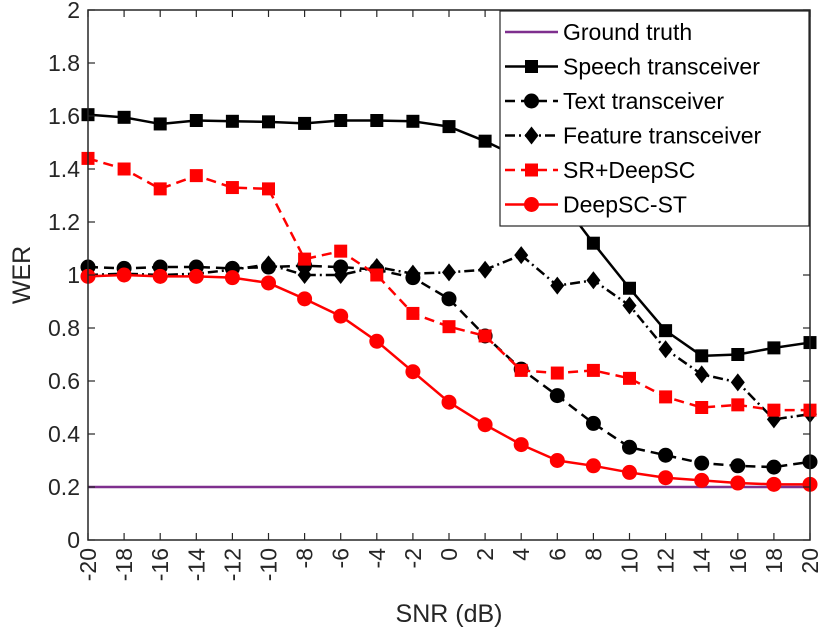  What do you see at coordinates (413, 558) in the screenshot?
I see `x-tick-label: -2` at bounding box center [413, 558].